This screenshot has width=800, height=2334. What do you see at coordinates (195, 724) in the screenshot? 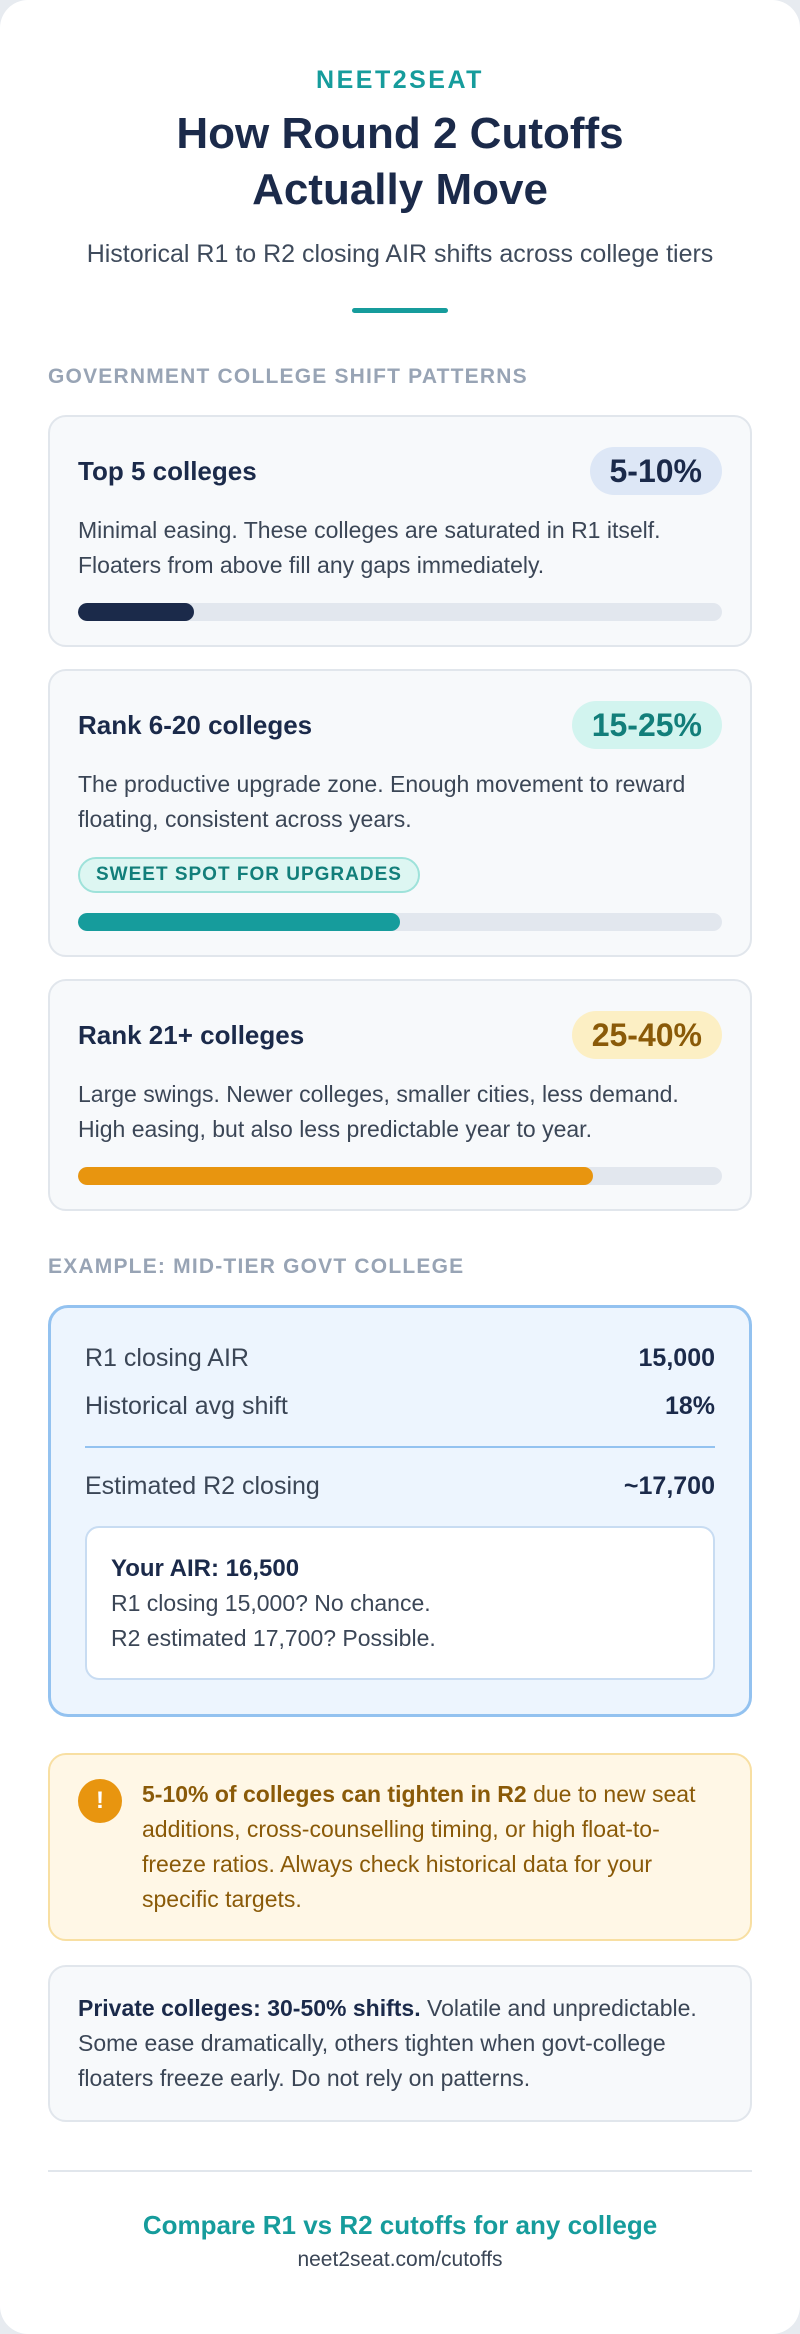
I see `tier-name: Rank 6-20 colleges` at bounding box center [195, 724].